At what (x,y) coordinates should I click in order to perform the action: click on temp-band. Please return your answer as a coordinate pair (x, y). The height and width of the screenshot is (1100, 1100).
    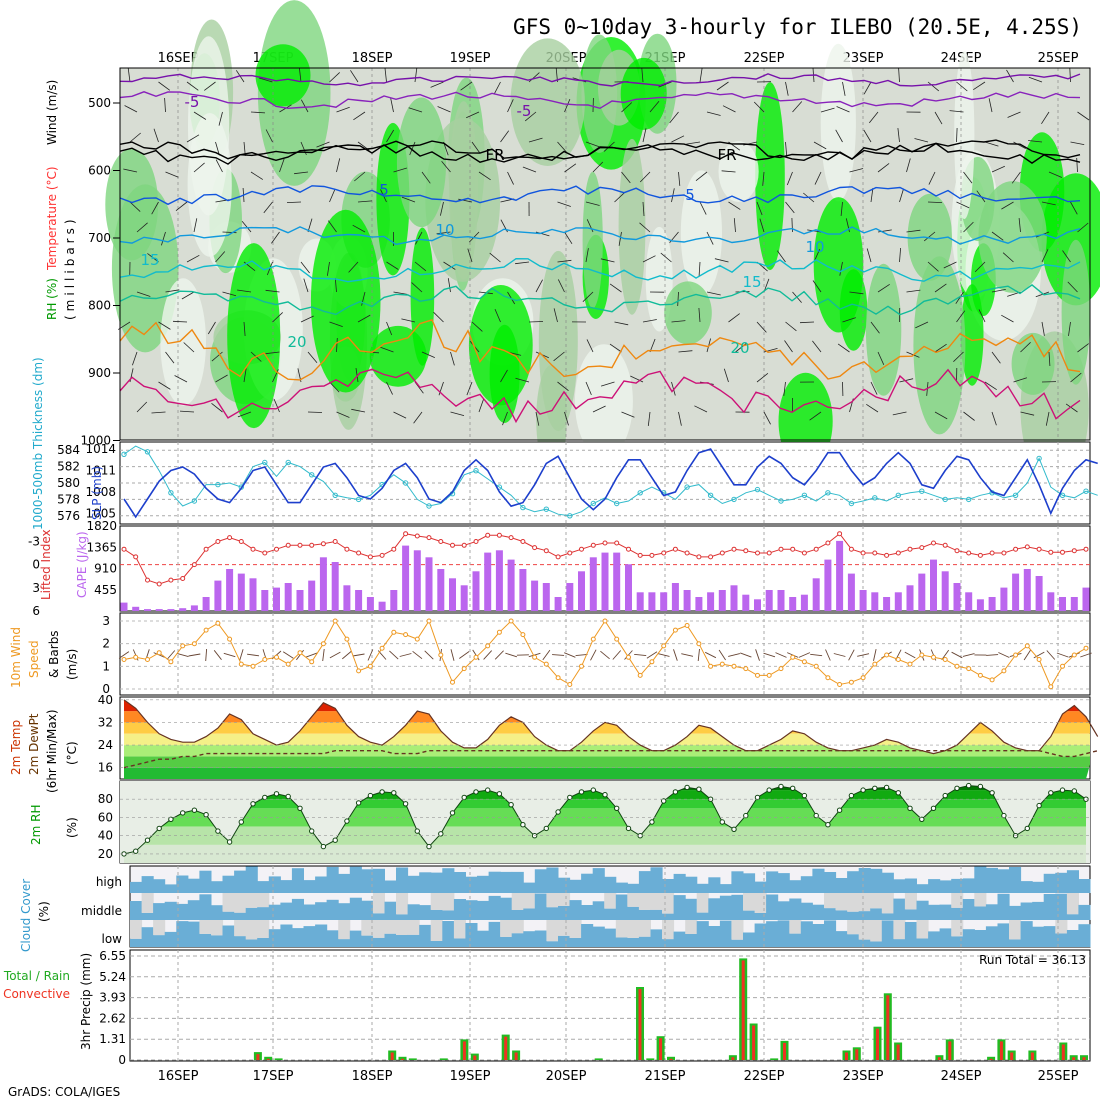
    Looking at the image, I should click on (607, 773).